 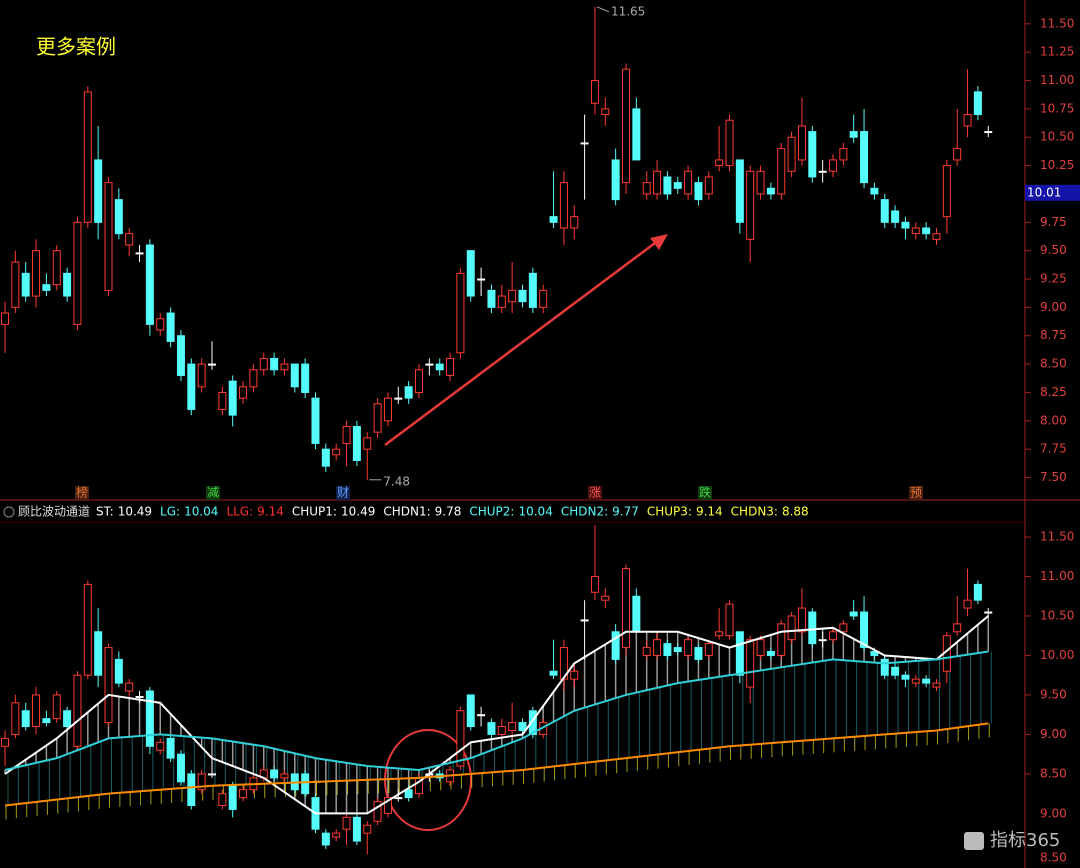 I want to click on y-tick-label: 11.50, so click(x=1057, y=23).